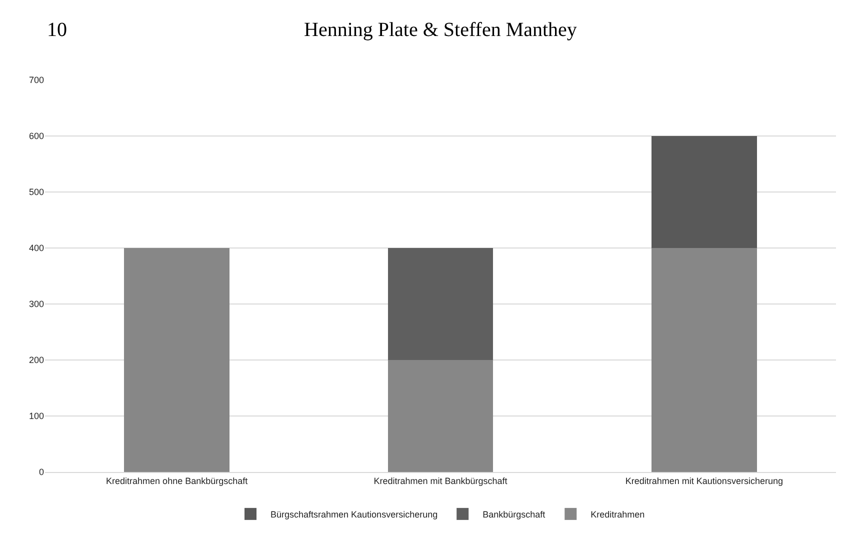 This screenshot has height=540, width=856. Describe the element at coordinates (704, 481) in the screenshot. I see `x-tick-label: Kreditrahmen mit Kautionsversicherung` at that location.